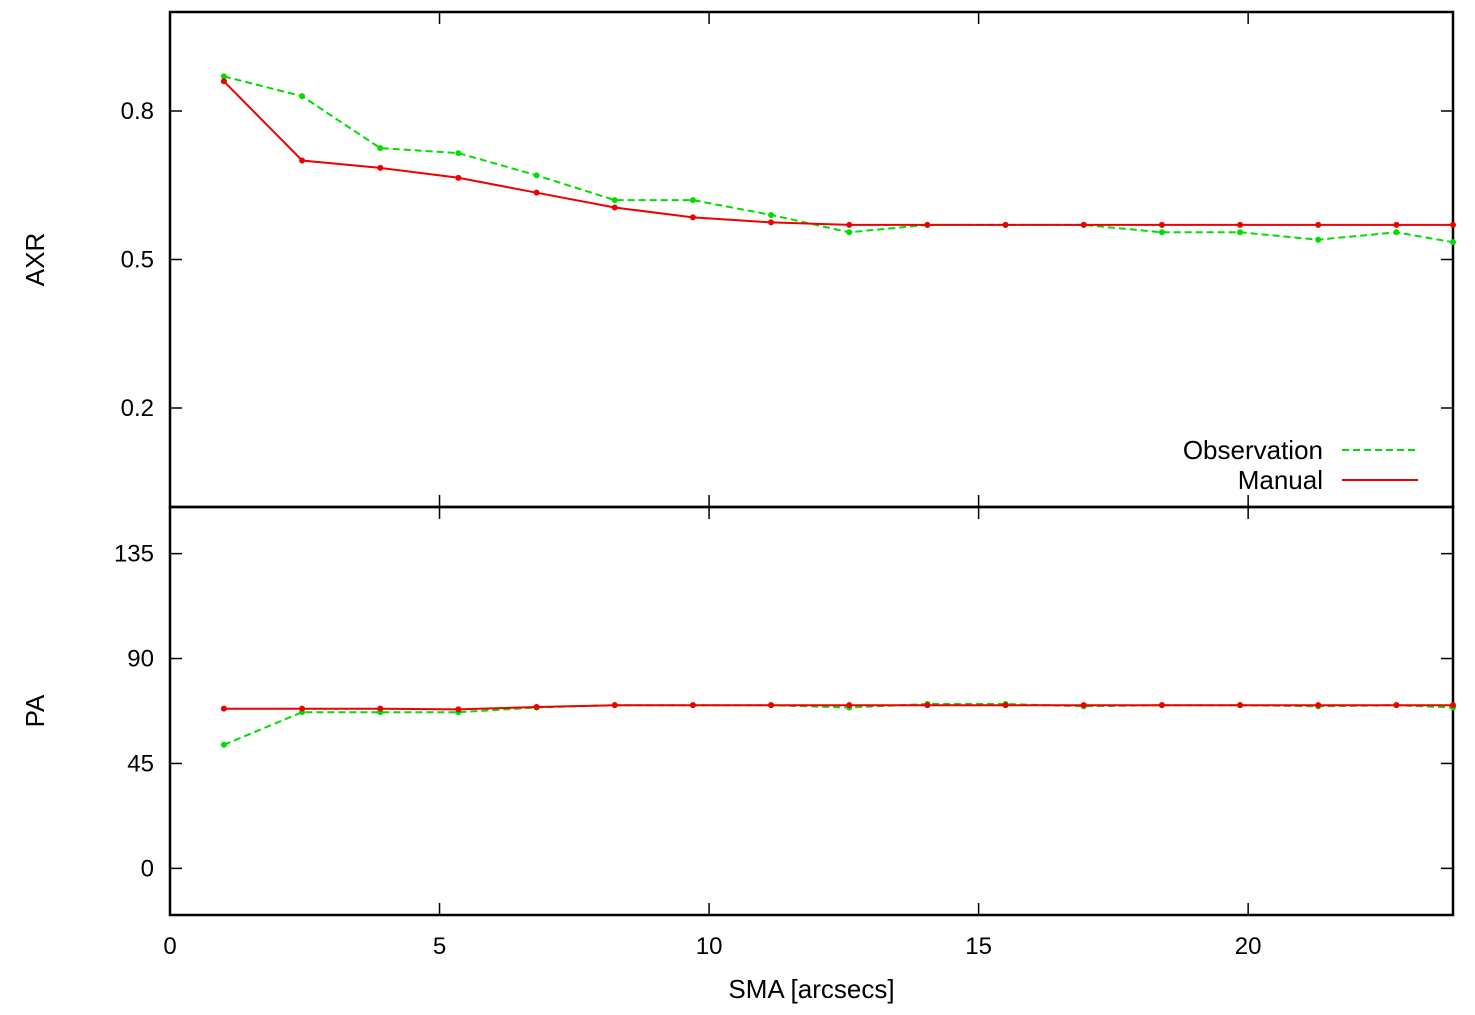  Describe the element at coordinates (838, 724) in the screenshot. I see `pa-series` at that location.